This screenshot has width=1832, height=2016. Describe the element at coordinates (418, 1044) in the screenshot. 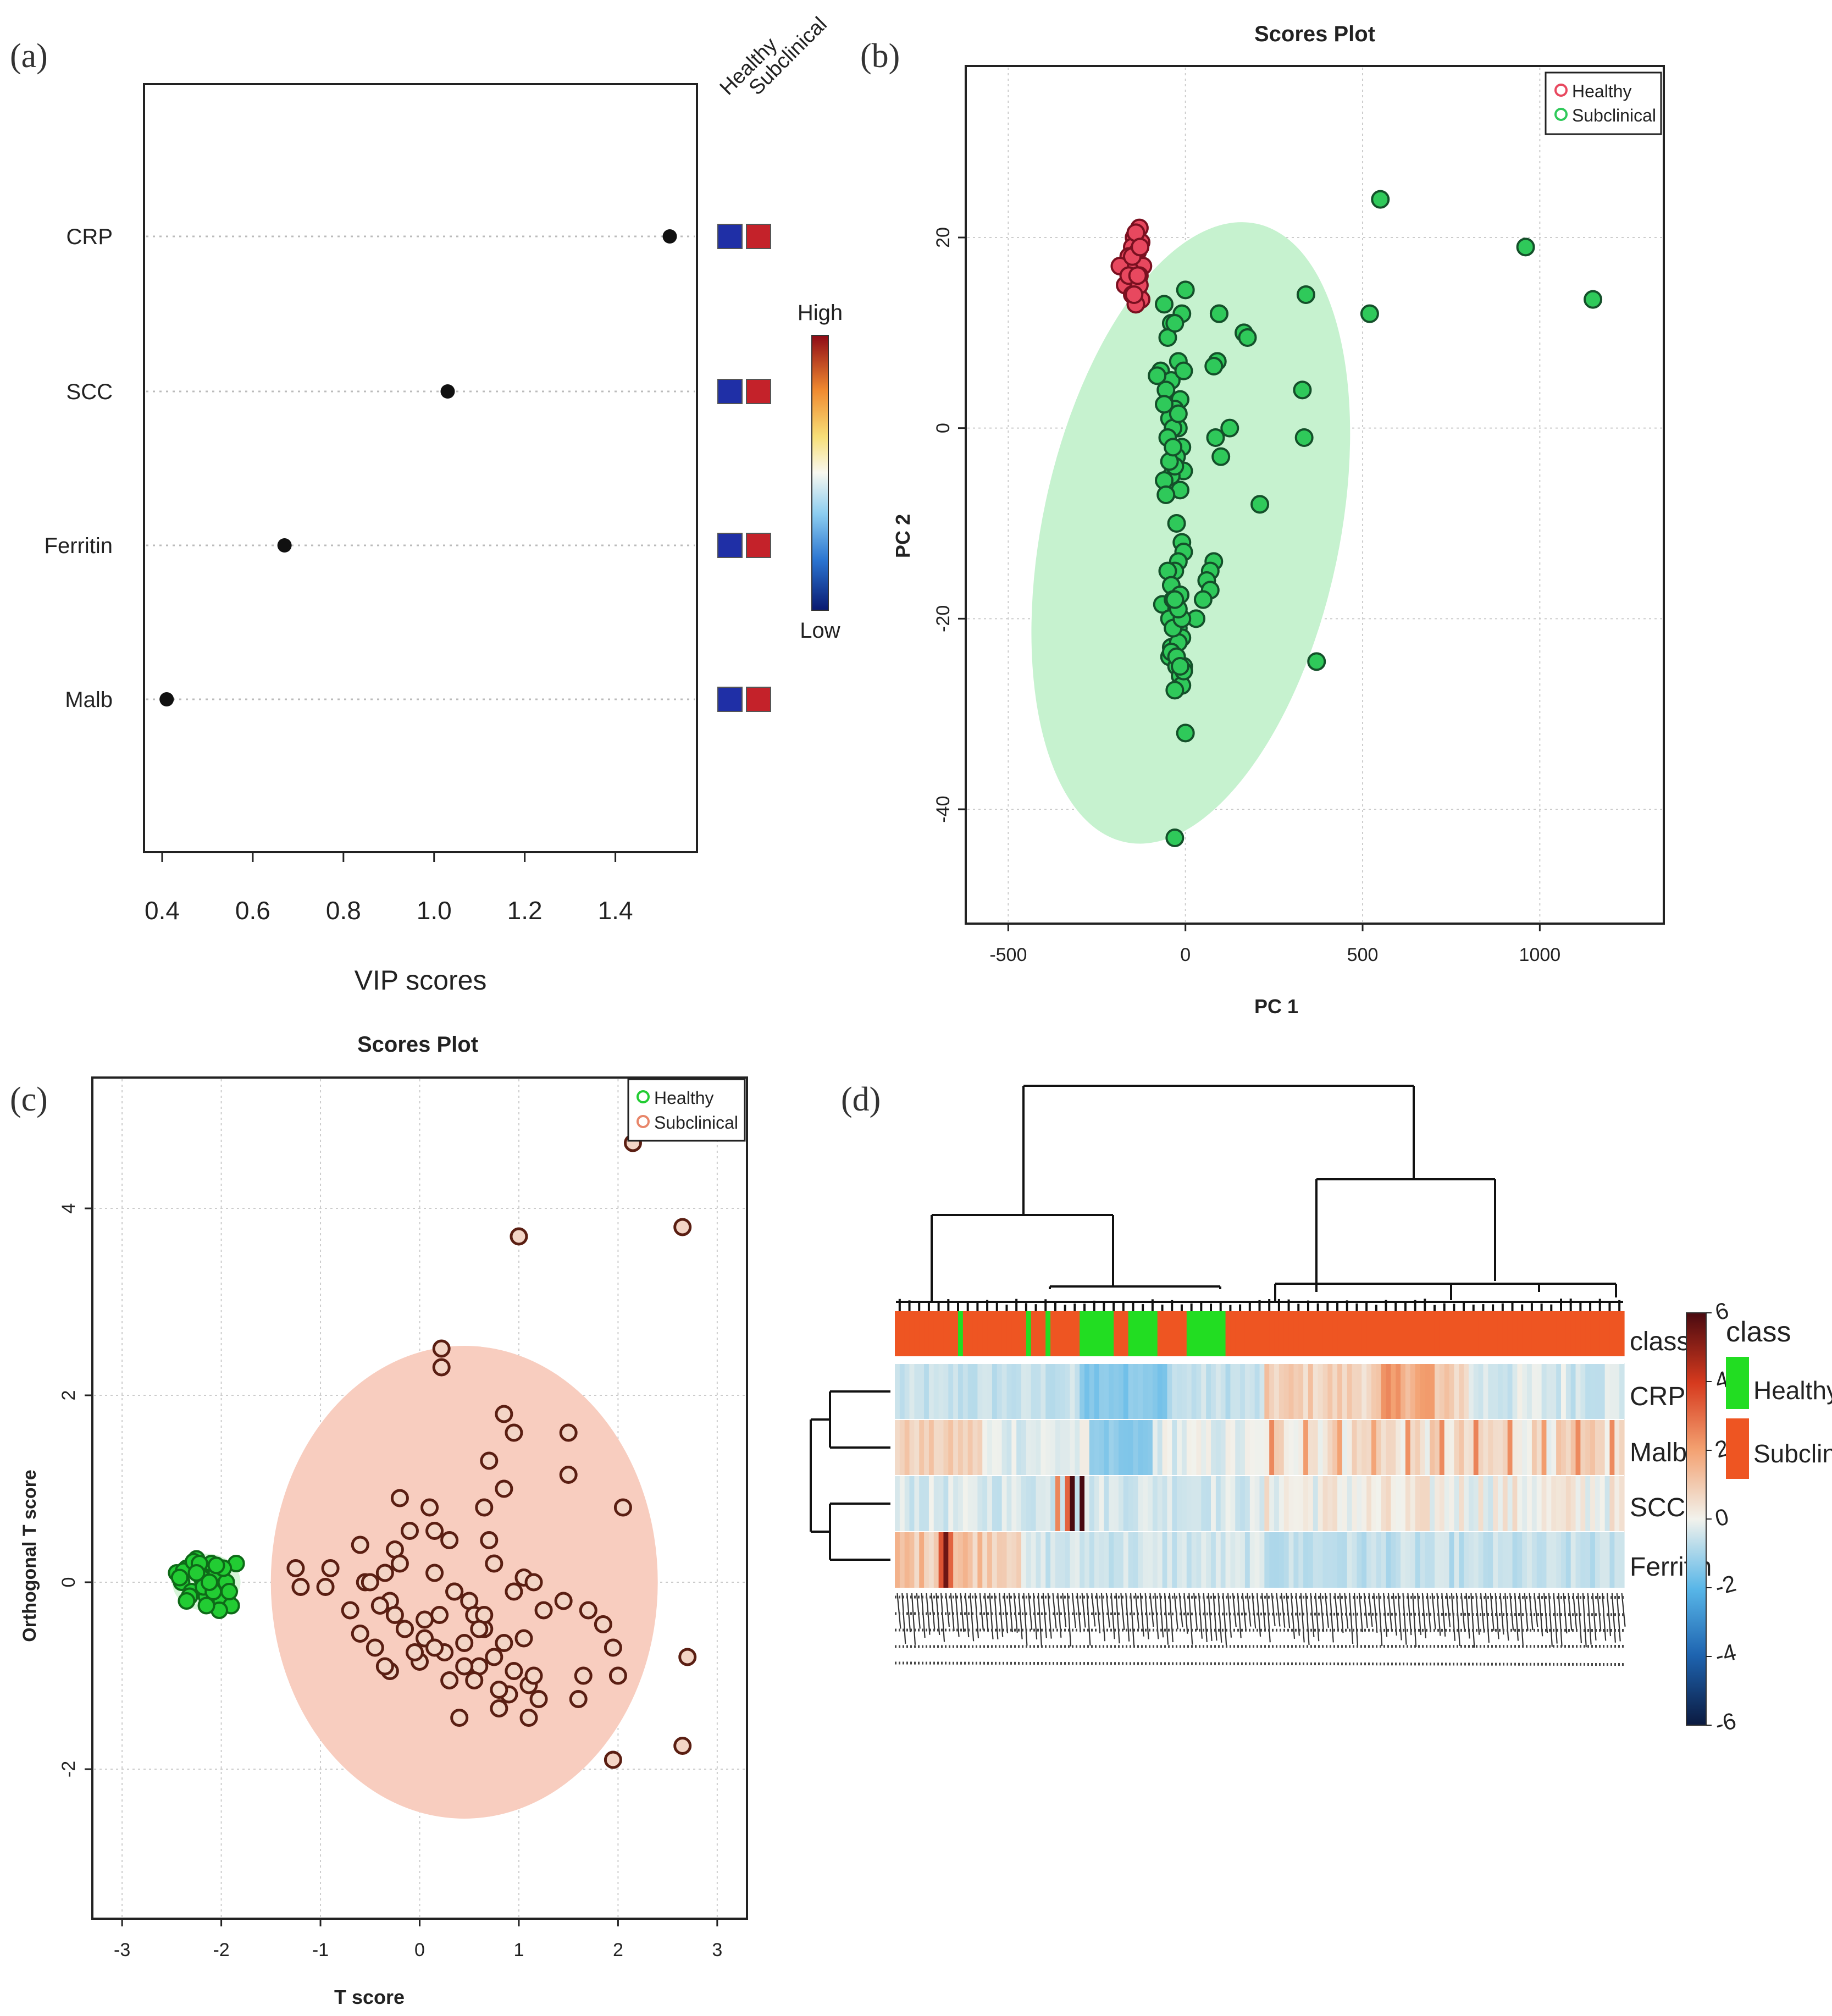

I see `opls-title: Scores Plot` at that location.